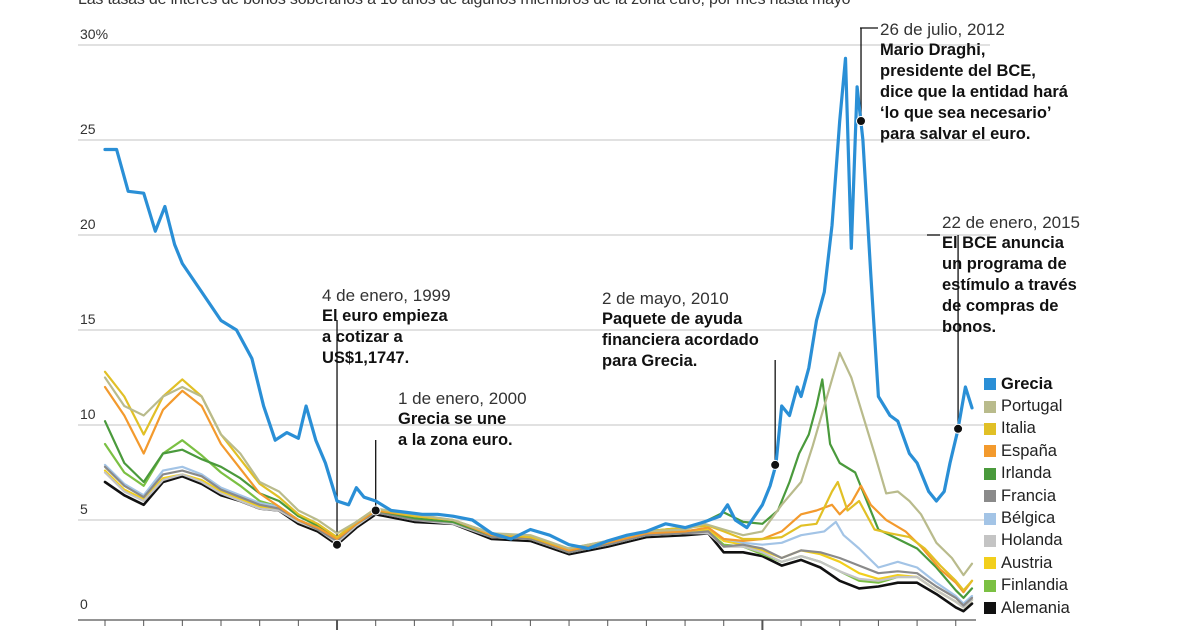  What do you see at coordinates (94, 34) in the screenshot?
I see `y-tick-label: 30%` at bounding box center [94, 34].